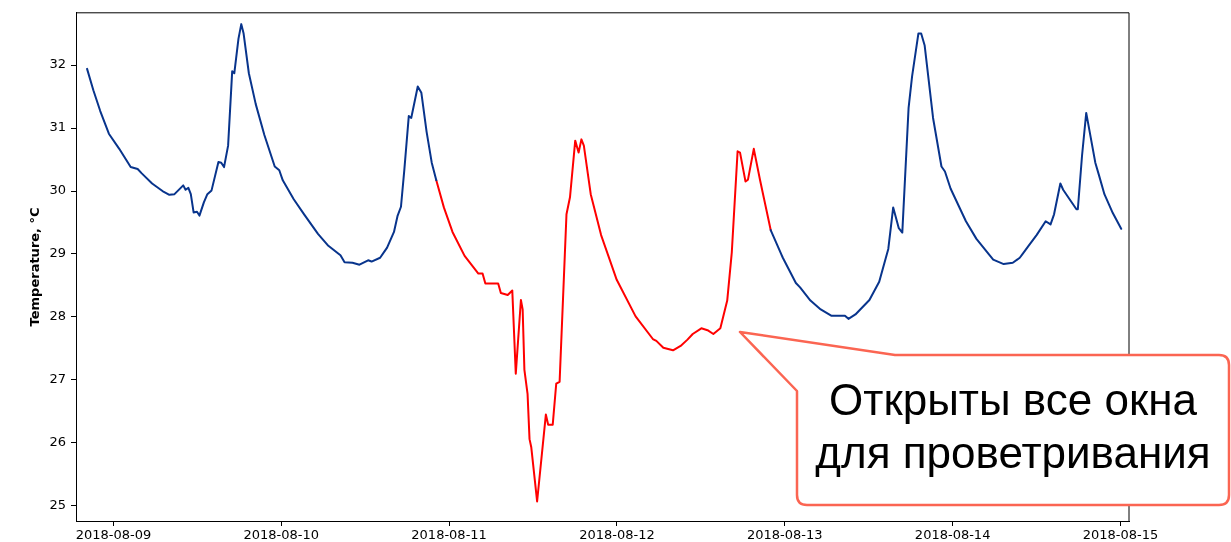 The image size is (1231, 542). I want to click on y-tick-label: 26, so click(57, 442).